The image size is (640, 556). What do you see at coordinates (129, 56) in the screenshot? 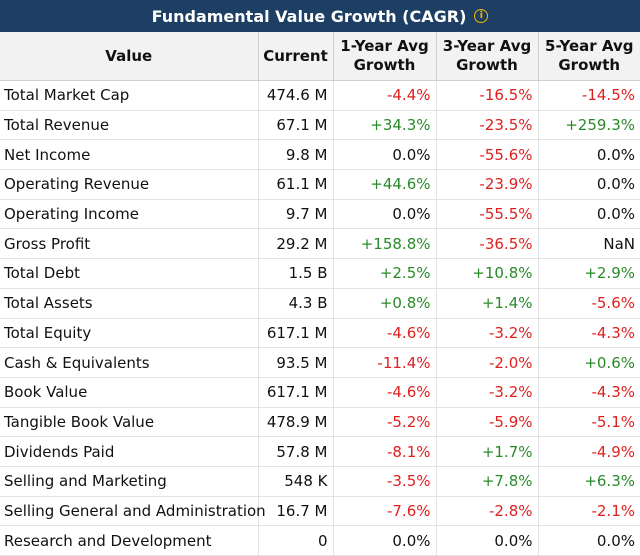
I see `column-header-value: Value` at bounding box center [129, 56].